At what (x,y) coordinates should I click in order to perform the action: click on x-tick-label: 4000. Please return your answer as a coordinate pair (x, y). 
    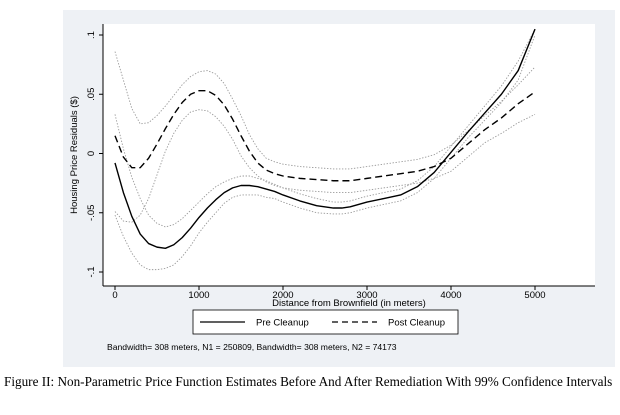
    Looking at the image, I should click on (450, 295).